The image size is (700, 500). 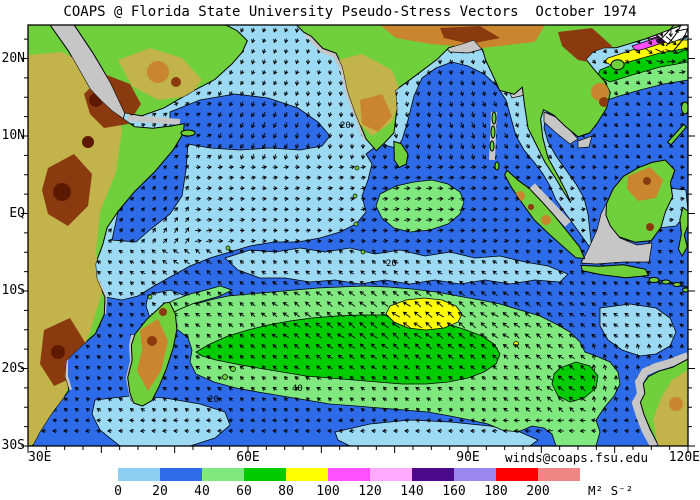 What do you see at coordinates (348, 349) in the screenshot?
I see `contour-region-60-core` at bounding box center [348, 349].